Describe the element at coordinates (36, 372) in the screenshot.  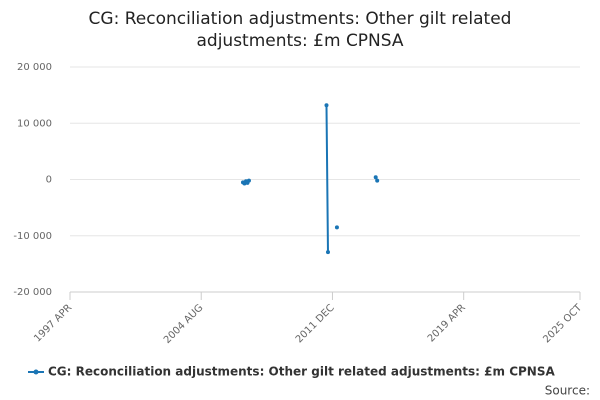
I see `legend-marker` at that location.